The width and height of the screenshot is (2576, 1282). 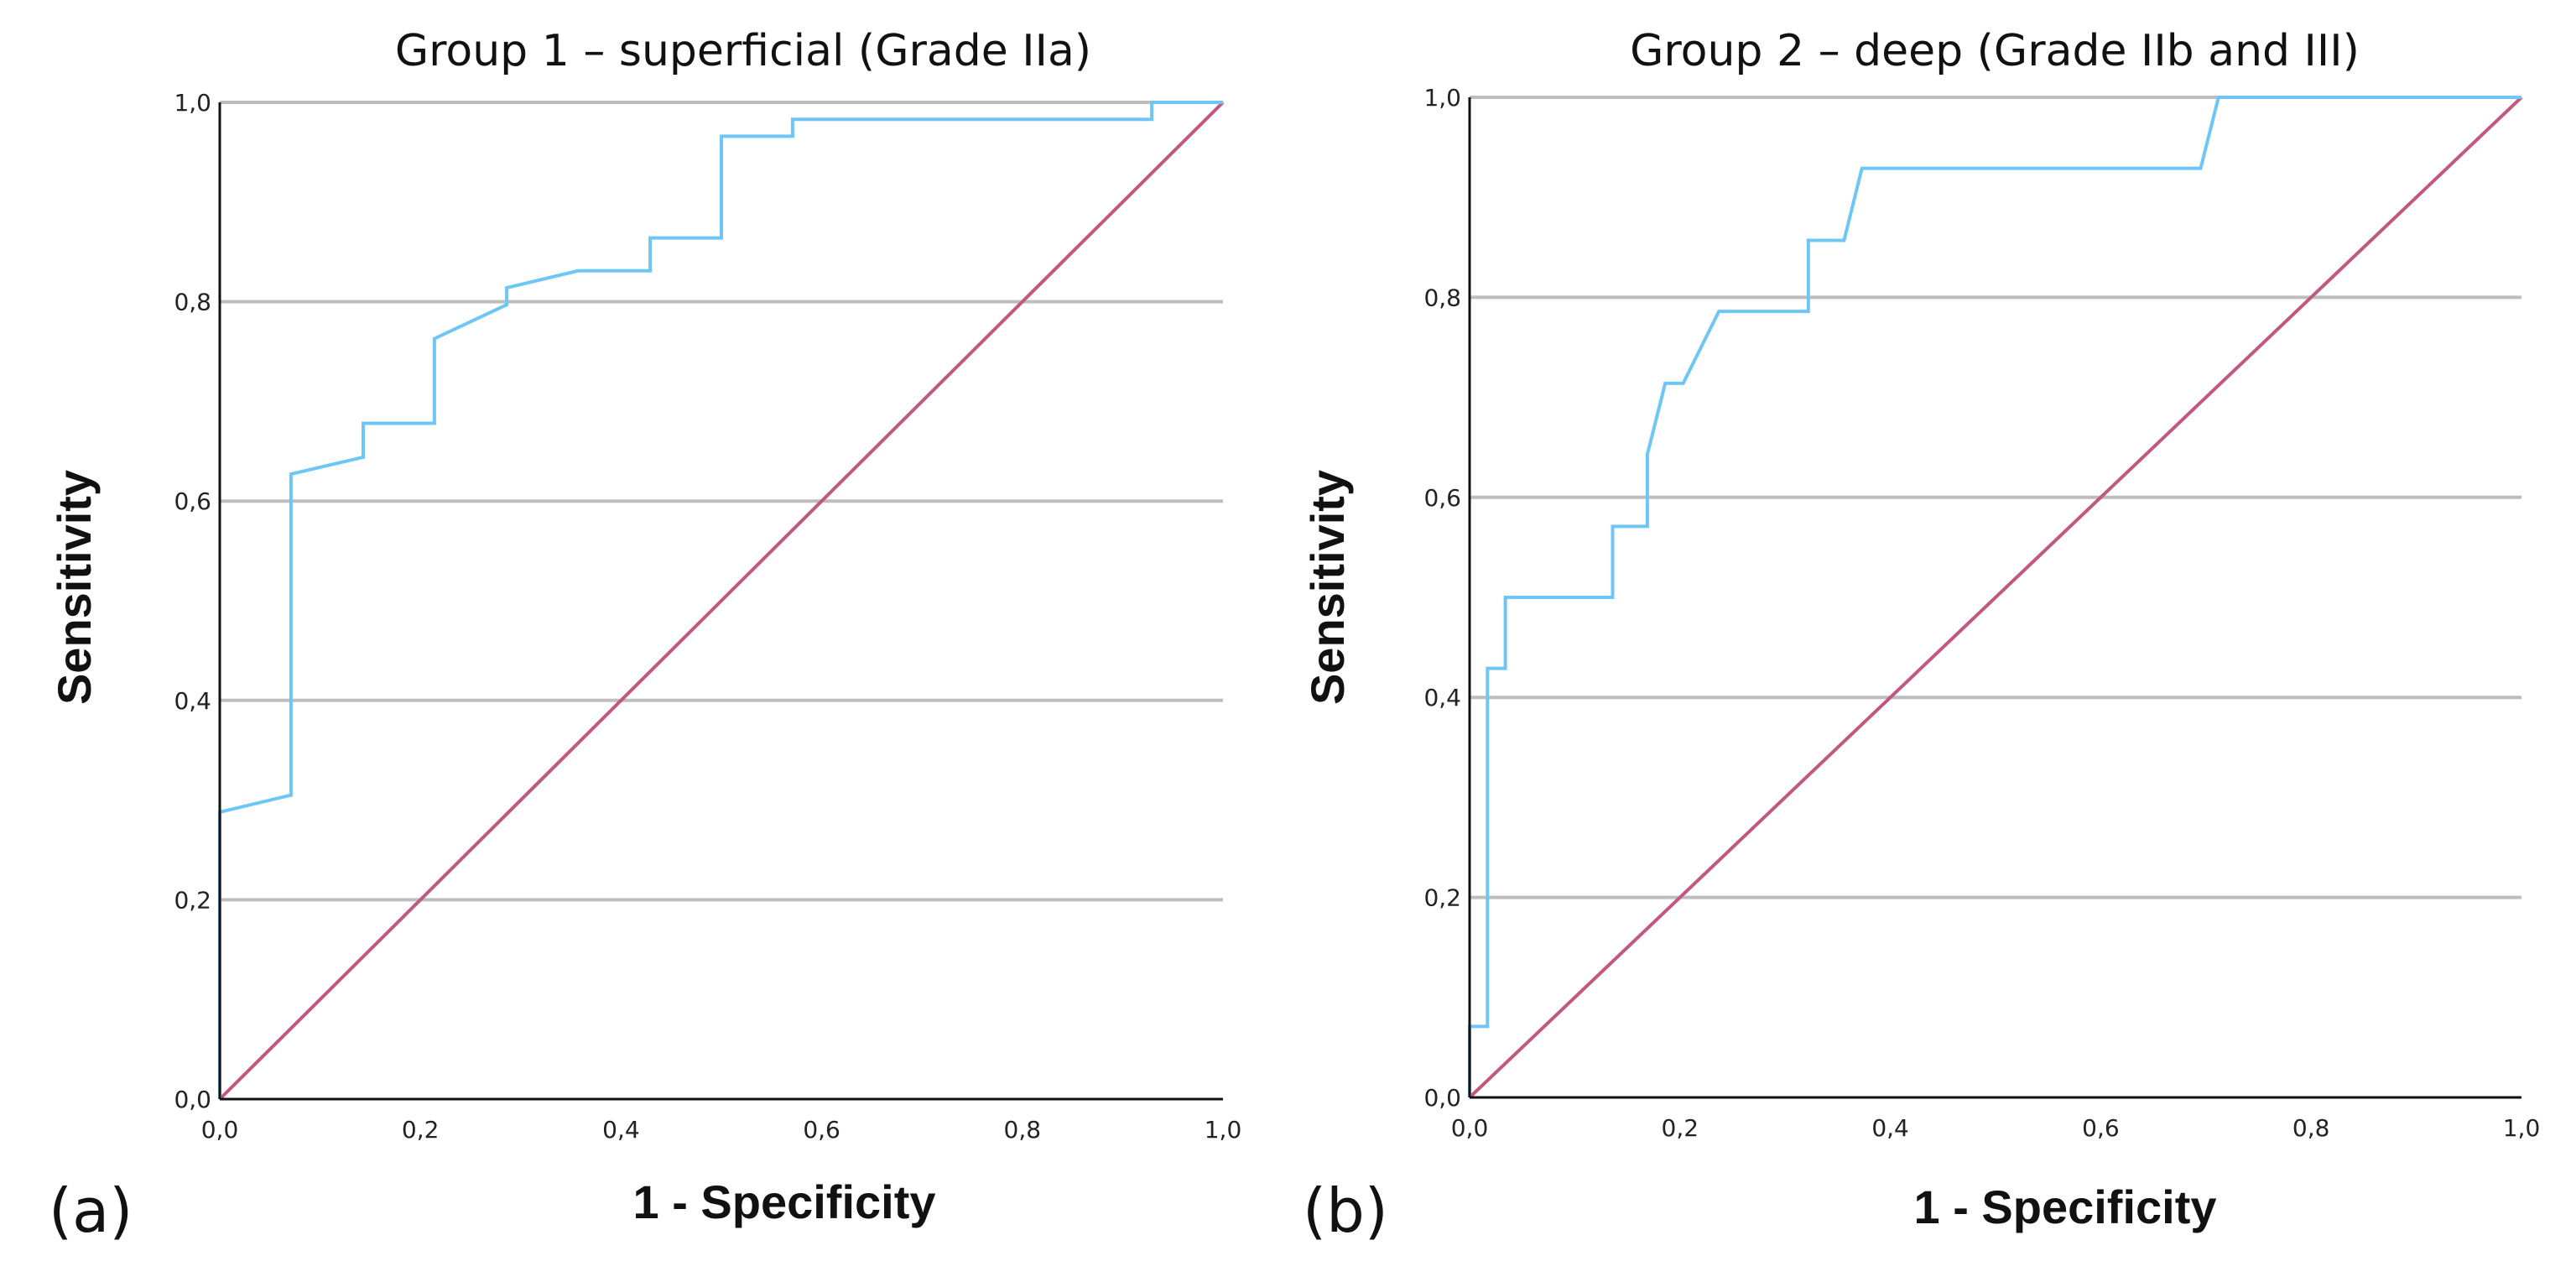 What do you see at coordinates (1345, 1210) in the screenshot?
I see `panel-label: (b)` at bounding box center [1345, 1210].